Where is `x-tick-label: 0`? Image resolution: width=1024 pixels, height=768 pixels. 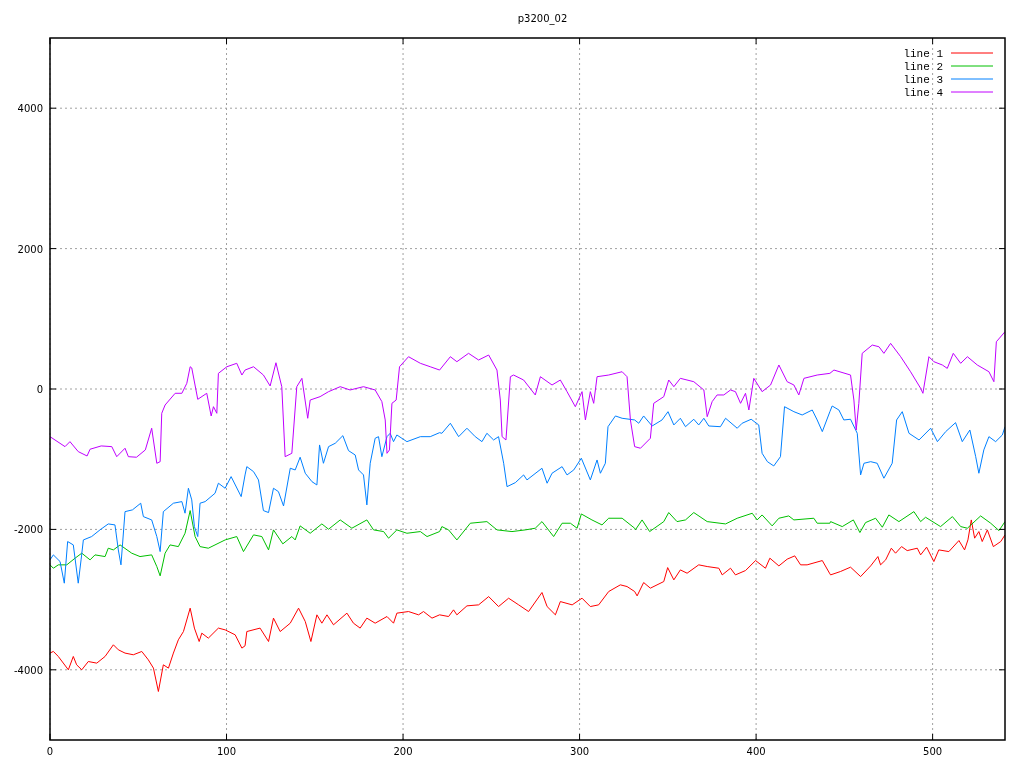
x-tick-label: 0 is located at coordinates (50, 751).